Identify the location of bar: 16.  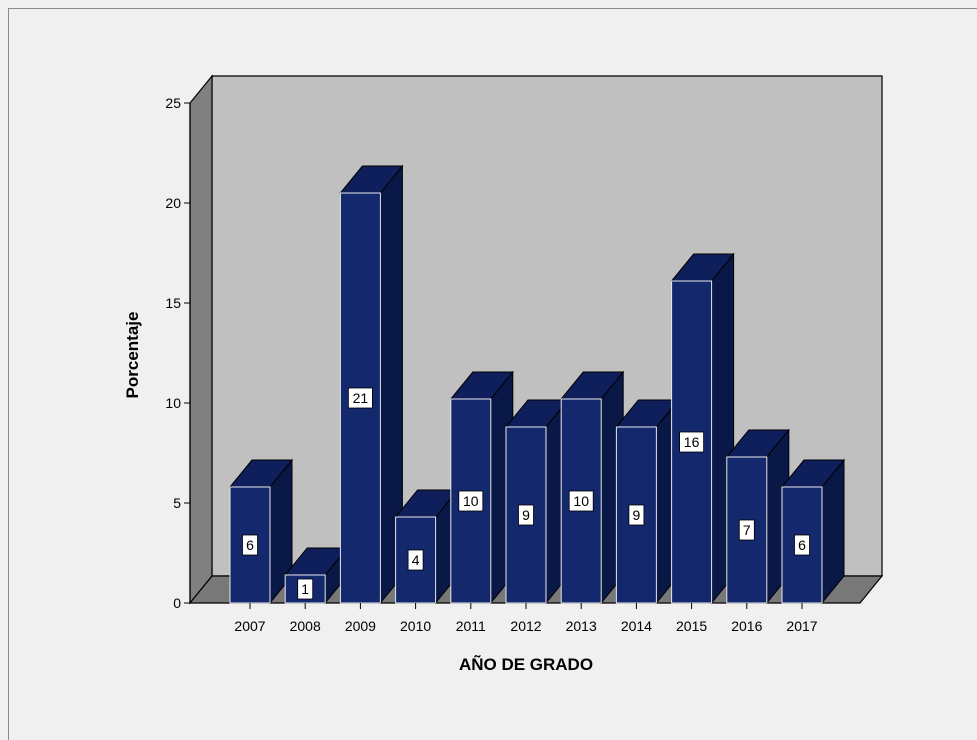
(702, 428).